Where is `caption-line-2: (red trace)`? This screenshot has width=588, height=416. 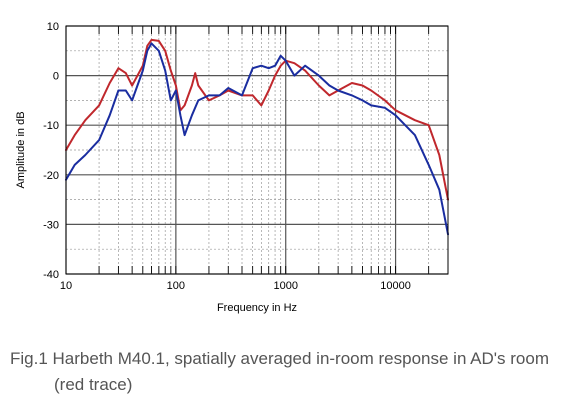
caption-line-2: (red trace) is located at coordinates (93, 384).